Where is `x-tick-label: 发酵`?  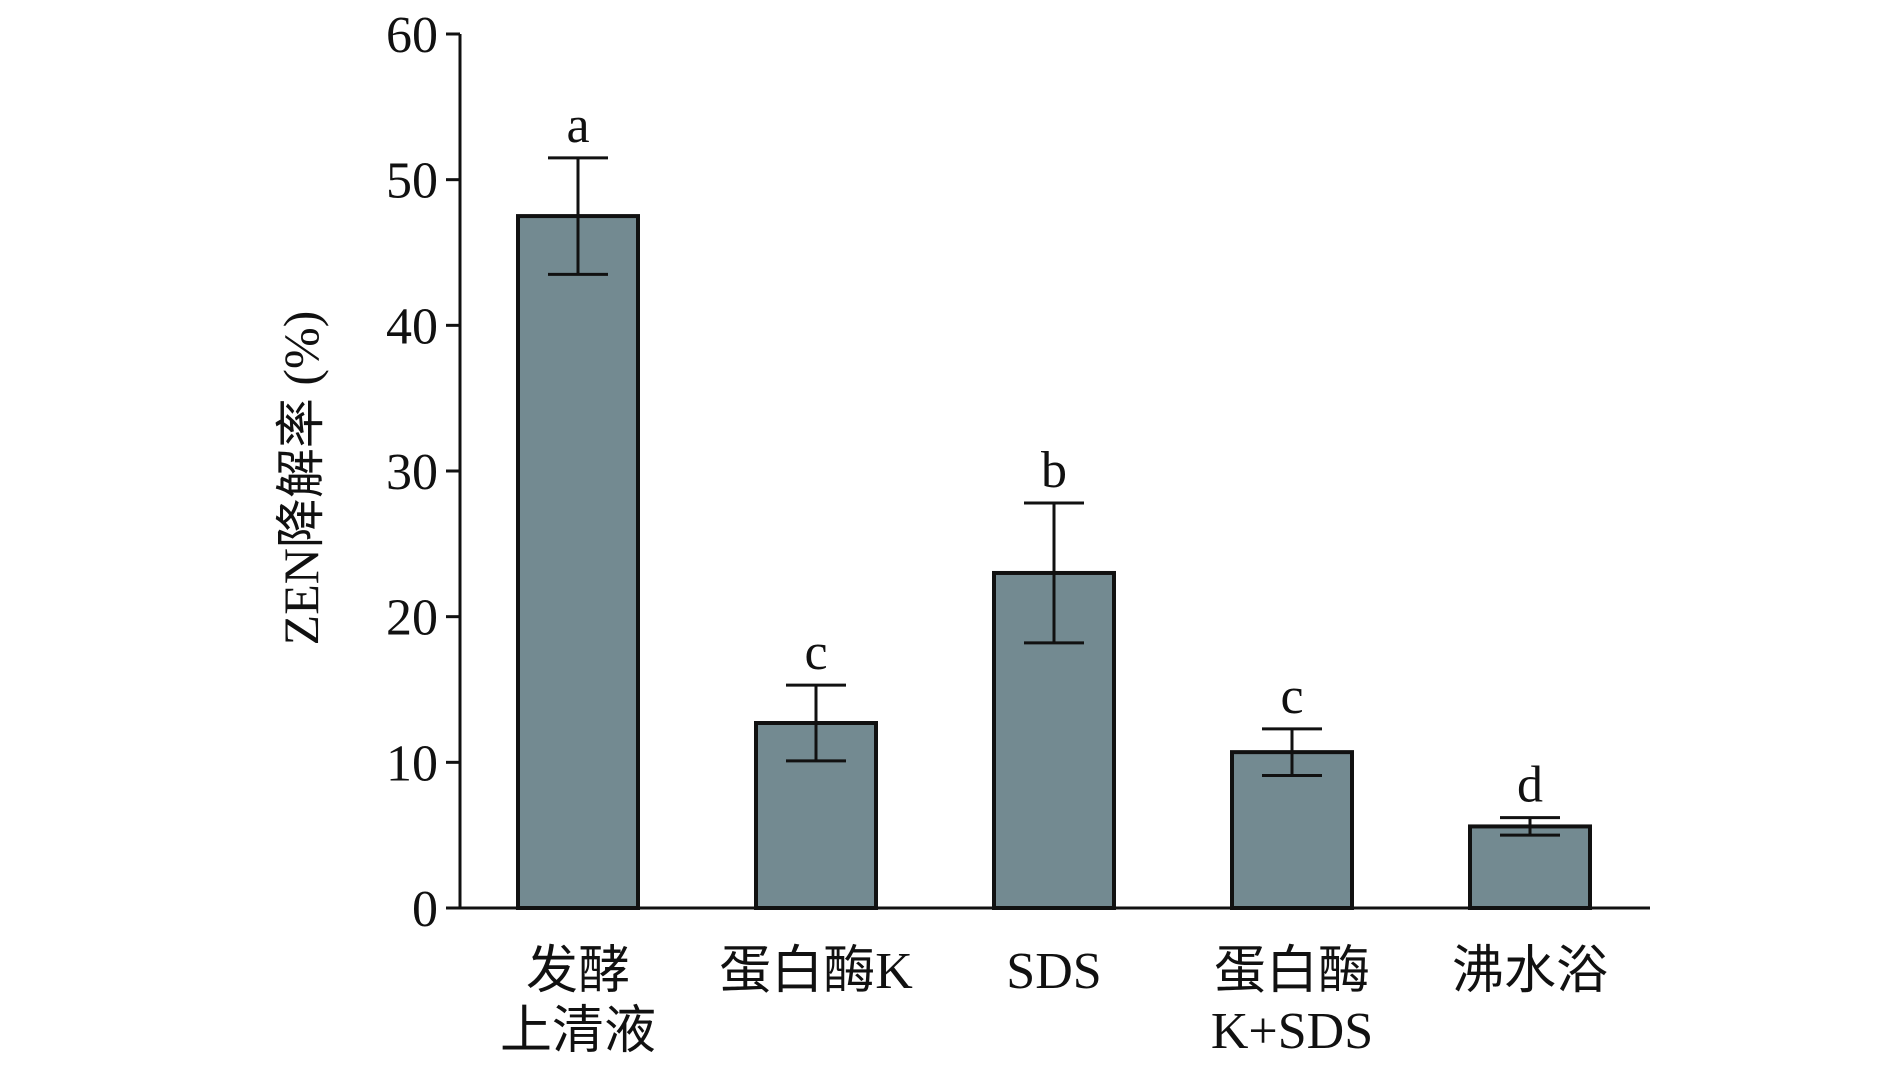
x-tick-label: 发酵 is located at coordinates (578, 971).